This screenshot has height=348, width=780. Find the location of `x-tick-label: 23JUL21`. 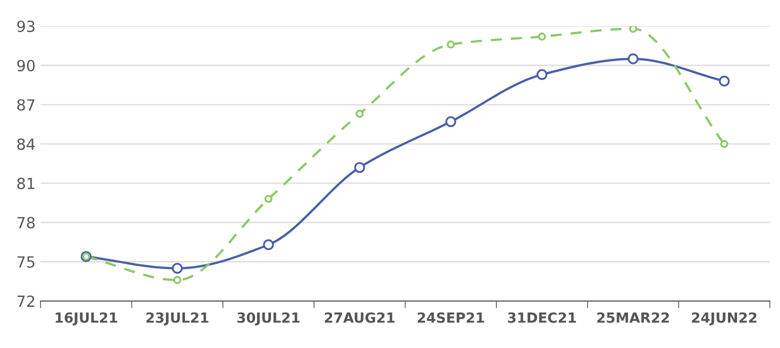

x-tick-label: 23JUL21 is located at coordinates (177, 319).